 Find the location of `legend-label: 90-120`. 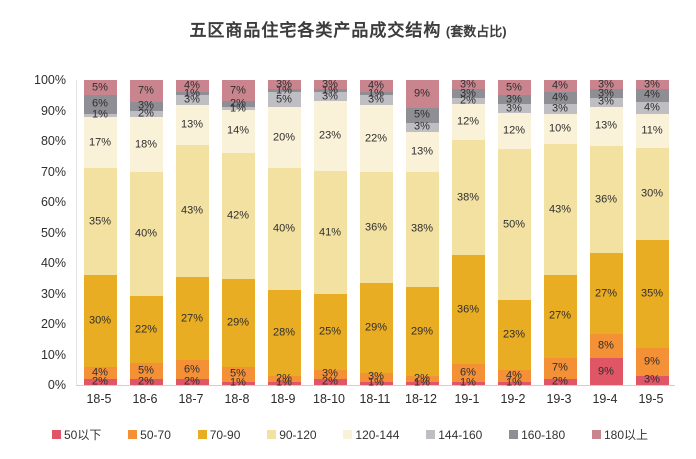

legend-label: 90-120 is located at coordinates (298, 434).